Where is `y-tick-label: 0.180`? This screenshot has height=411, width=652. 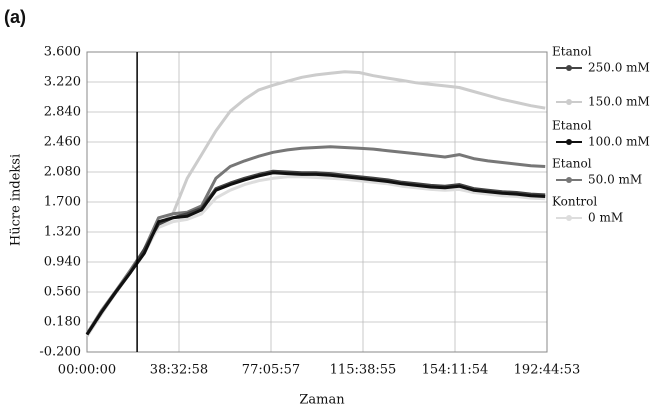 y-tick-label: 0.180 is located at coordinates (62, 322).